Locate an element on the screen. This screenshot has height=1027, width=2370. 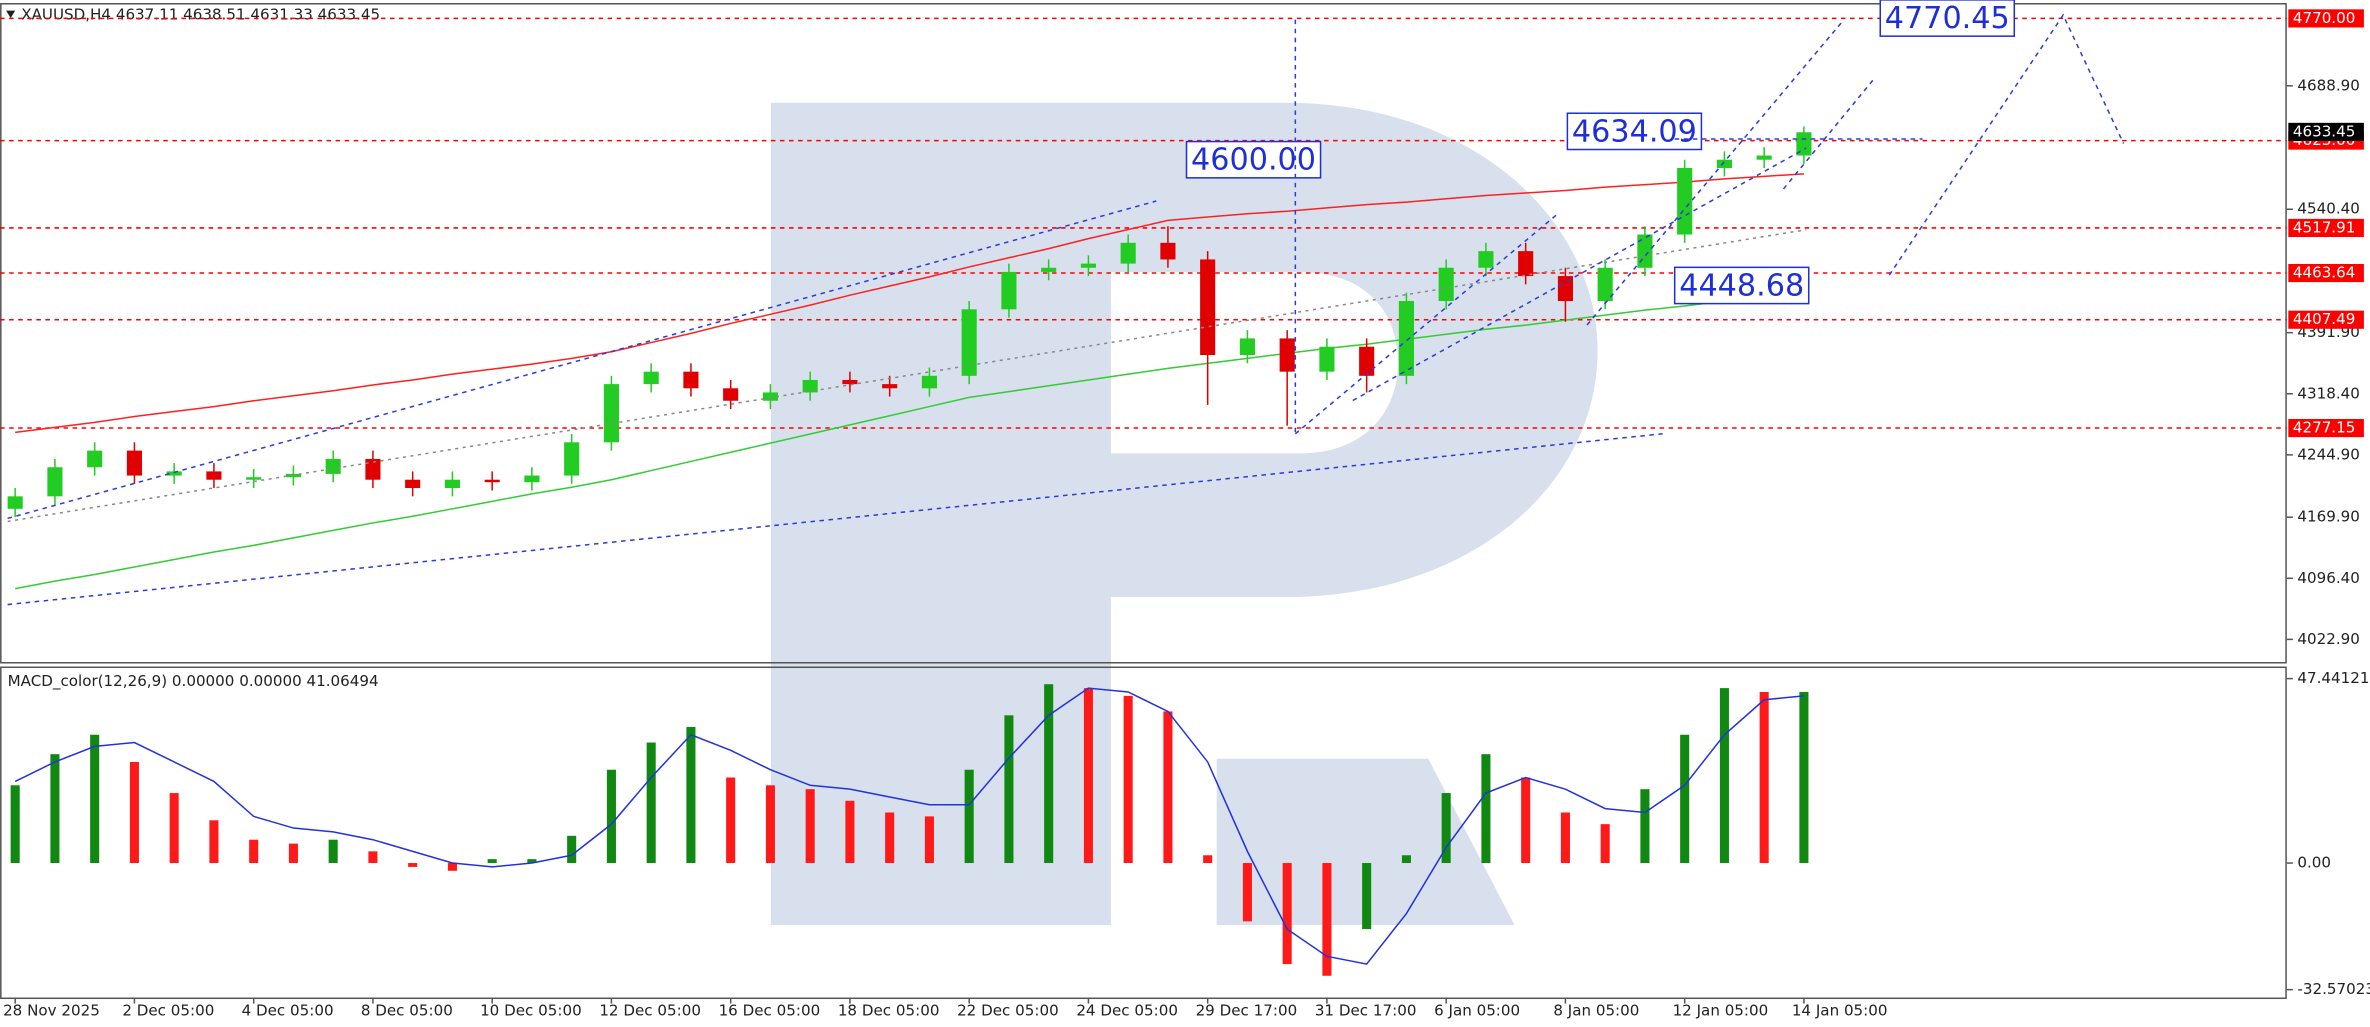
level-label-box is located at coordinates (2326, 319).